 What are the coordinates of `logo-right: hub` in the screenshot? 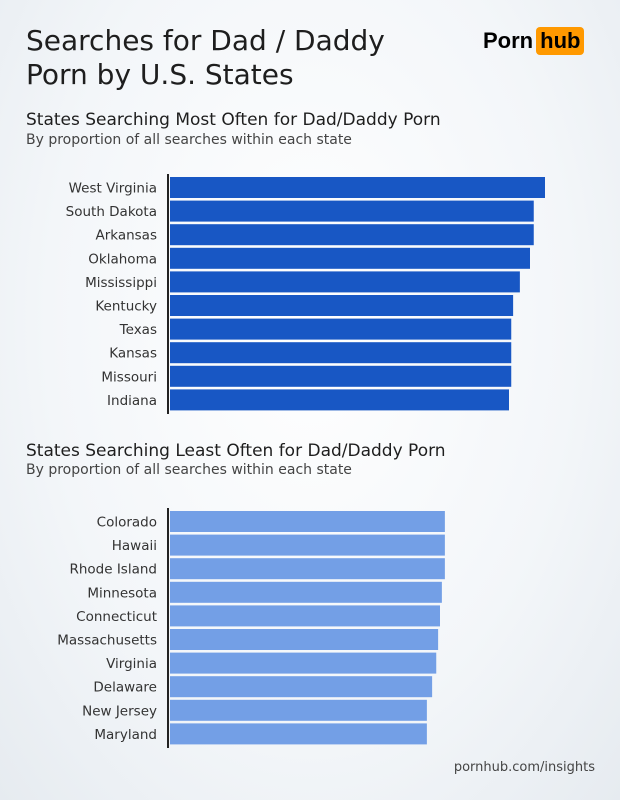 It's located at (560, 41).